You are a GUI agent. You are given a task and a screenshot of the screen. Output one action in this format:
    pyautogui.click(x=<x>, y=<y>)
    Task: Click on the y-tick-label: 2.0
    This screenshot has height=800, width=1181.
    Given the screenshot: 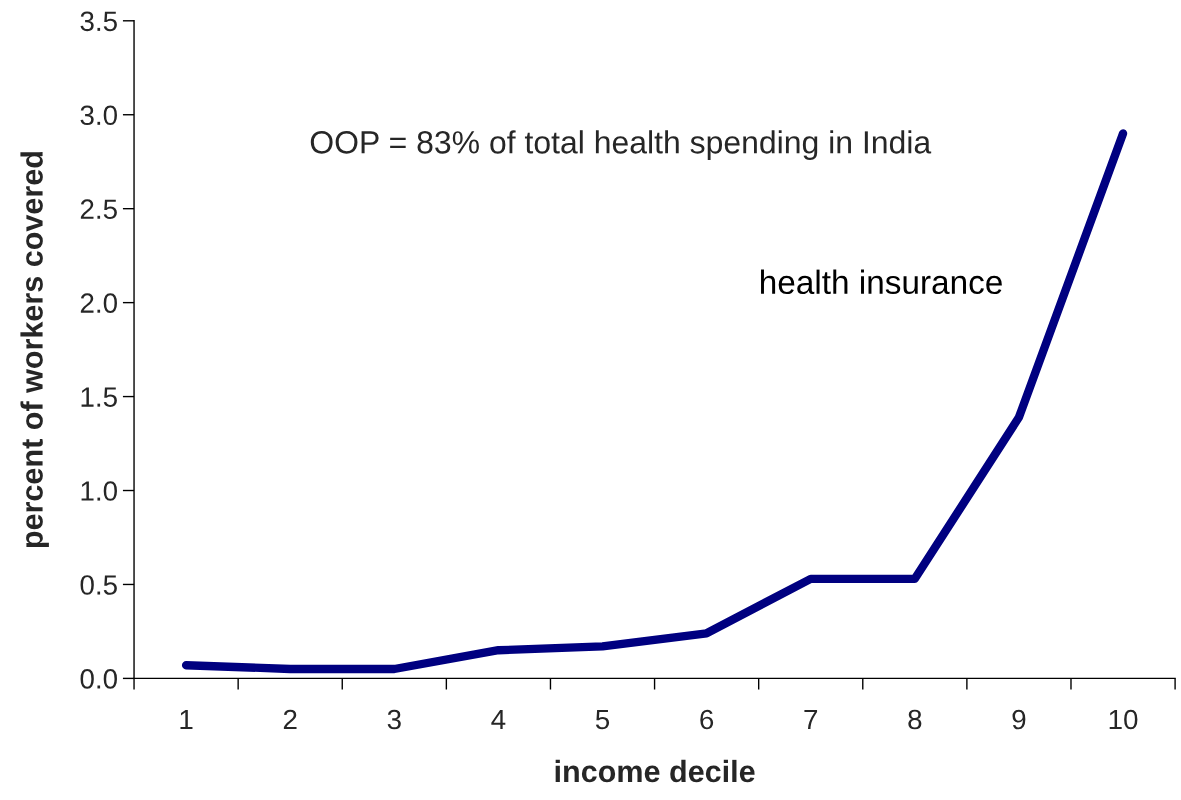 What is the action you would take?
    pyautogui.click(x=98, y=303)
    